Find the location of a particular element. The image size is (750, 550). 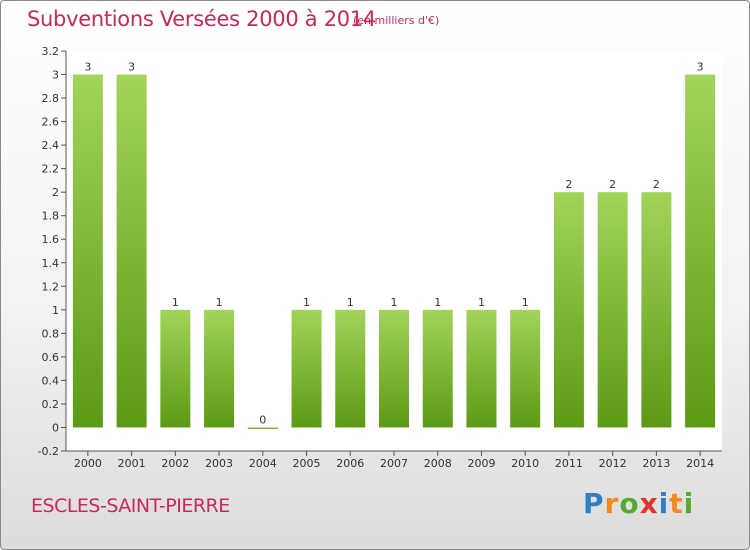

y-tick-label: 0.4 is located at coordinates (51, 380).